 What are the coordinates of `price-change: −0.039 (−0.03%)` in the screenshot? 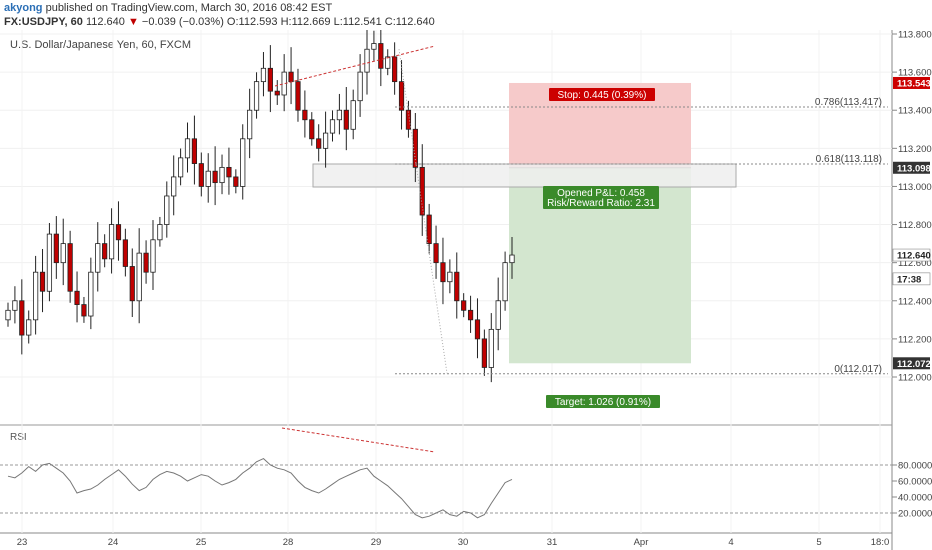 It's located at (182, 22).